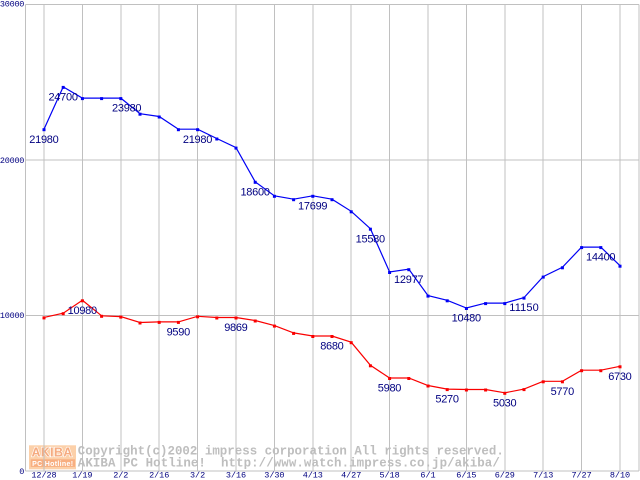 The image size is (640, 480). Describe the element at coordinates (313, 206) in the screenshot. I see `svg-text: 17699` at that location.